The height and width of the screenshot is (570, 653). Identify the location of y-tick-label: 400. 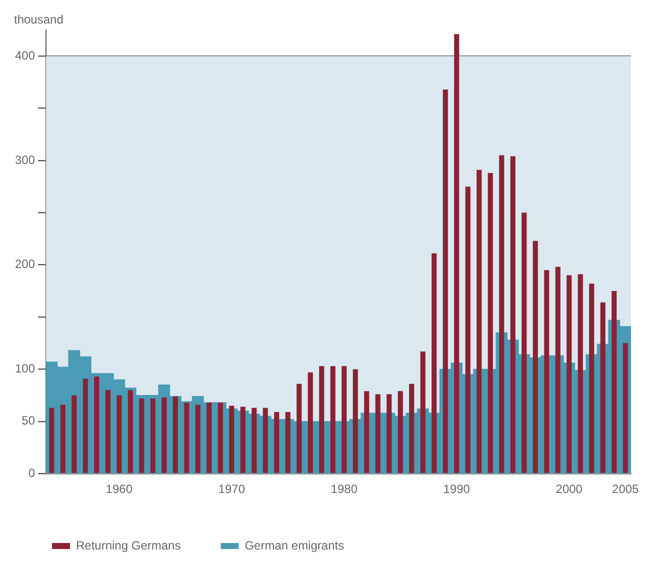
(25, 55).